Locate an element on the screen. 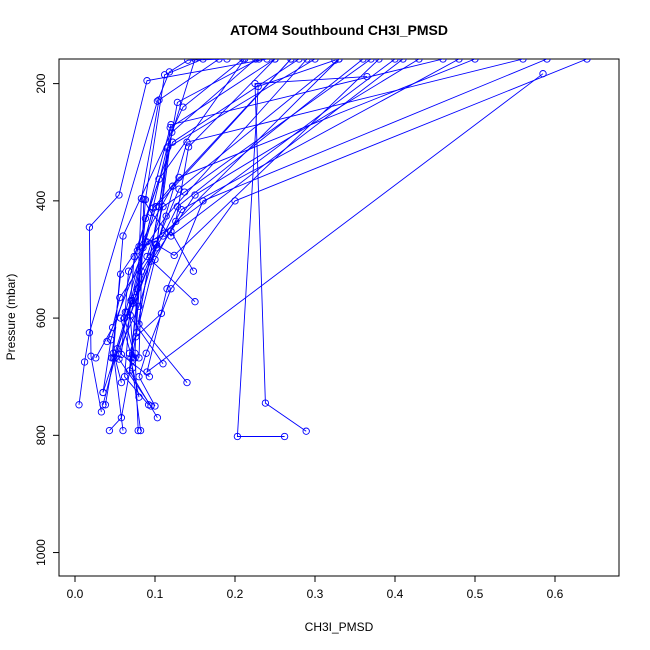 The image size is (650, 650). y-tick-label: 200 is located at coordinates (41, 83).